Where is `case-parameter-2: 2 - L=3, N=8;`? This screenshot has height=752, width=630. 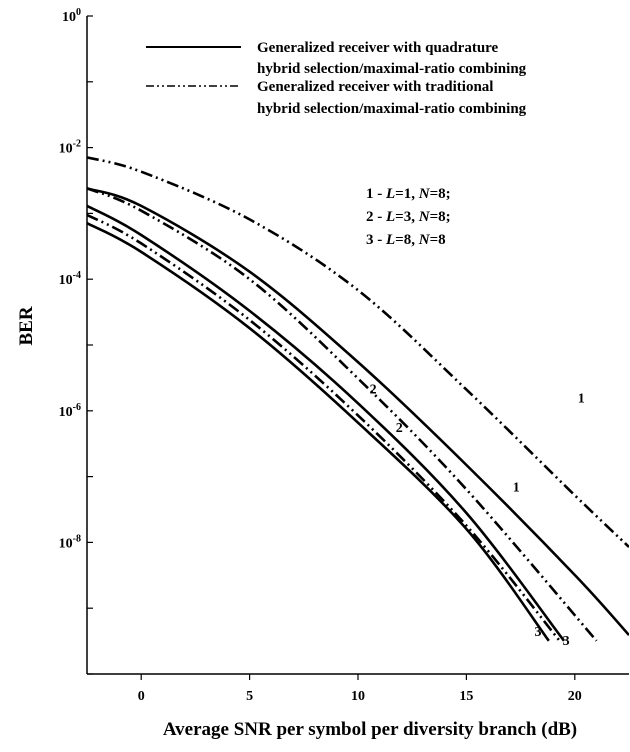 case-parameter-2: 2 - L=3, N=8; is located at coordinates (408, 217).